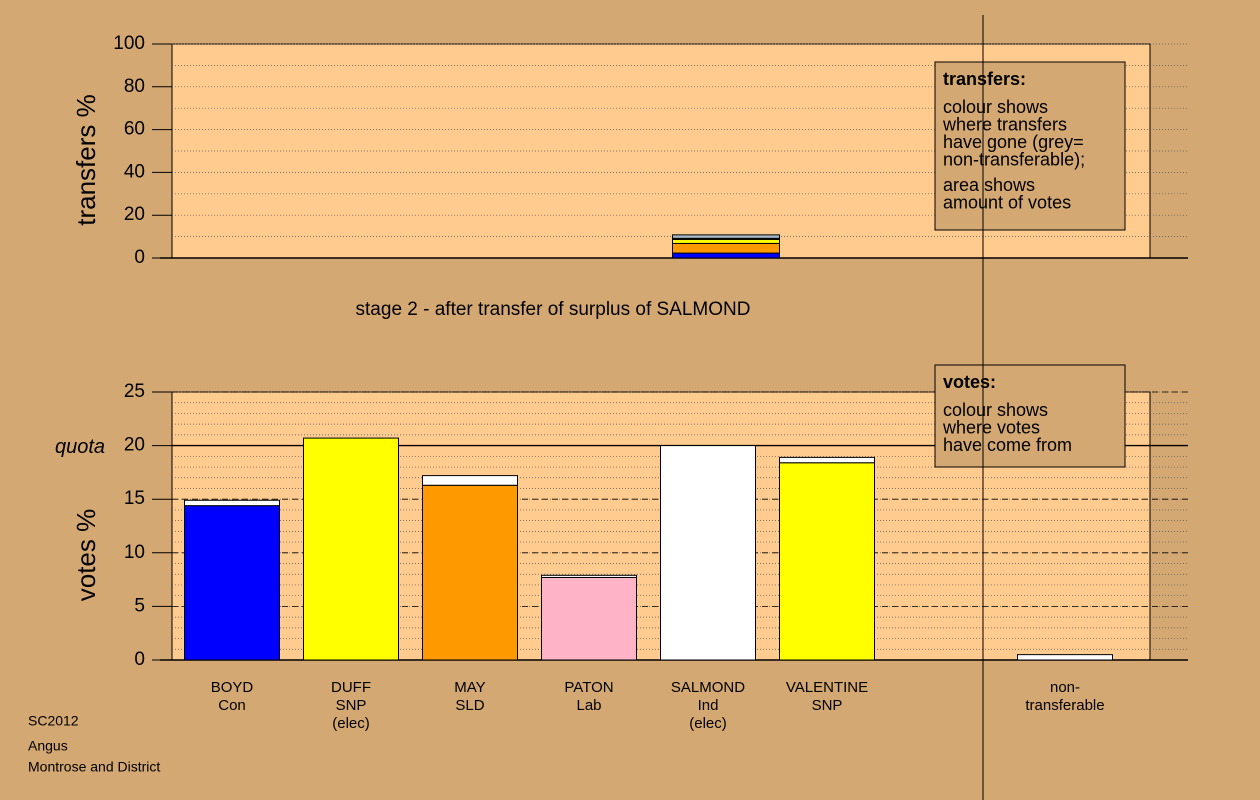 This screenshot has width=1260, height=800. I want to click on note-title: transfers:, so click(984, 79).